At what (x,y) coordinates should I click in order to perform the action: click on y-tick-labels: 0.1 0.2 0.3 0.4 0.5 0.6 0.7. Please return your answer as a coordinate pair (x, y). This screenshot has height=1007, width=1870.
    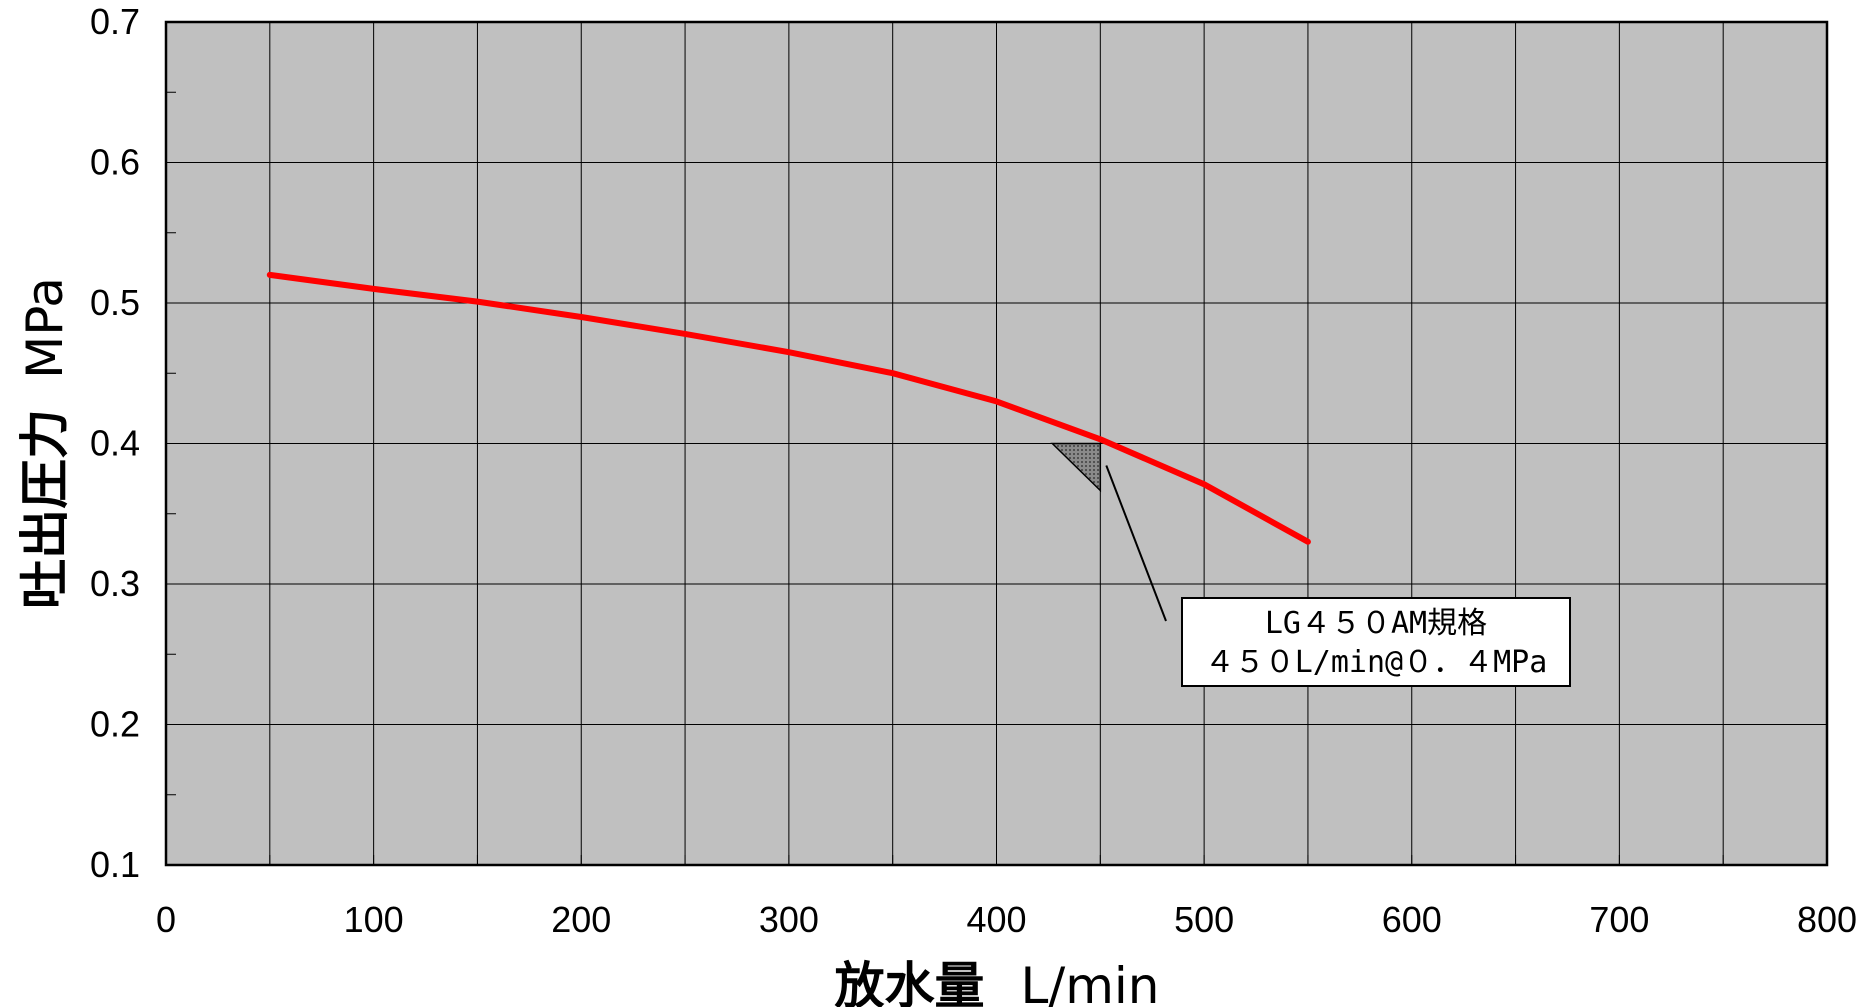
    Looking at the image, I should click on (115, 443).